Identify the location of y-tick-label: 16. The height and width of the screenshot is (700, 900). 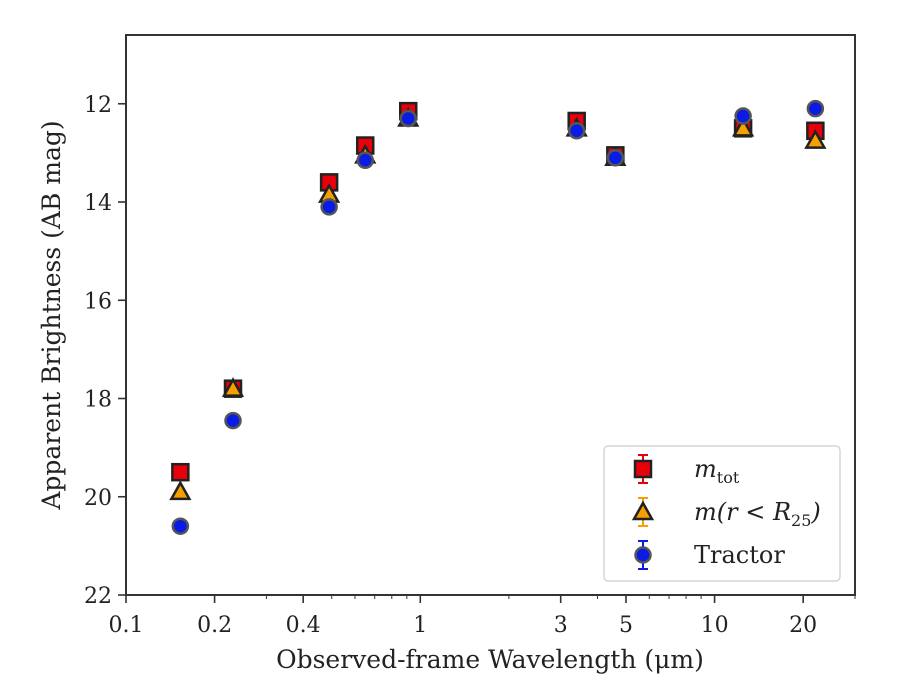
(98, 301).